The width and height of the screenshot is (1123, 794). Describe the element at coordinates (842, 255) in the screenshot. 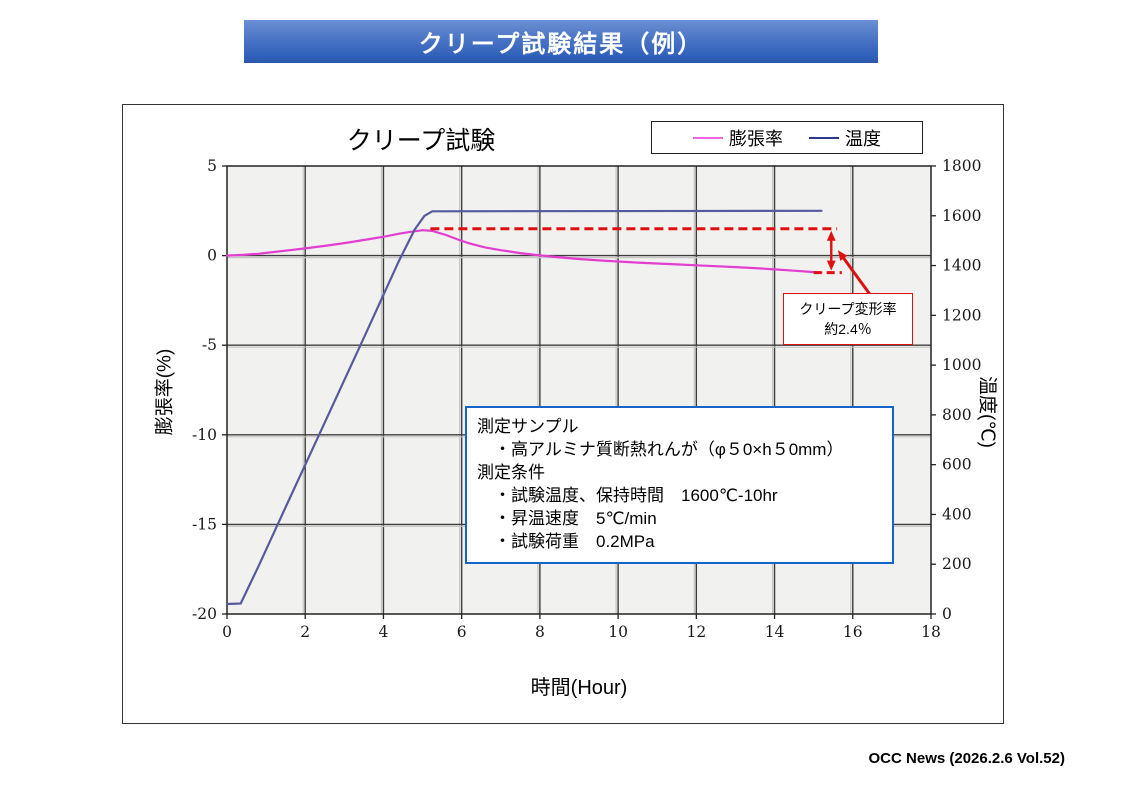

I see `callout-pointer-head` at that location.